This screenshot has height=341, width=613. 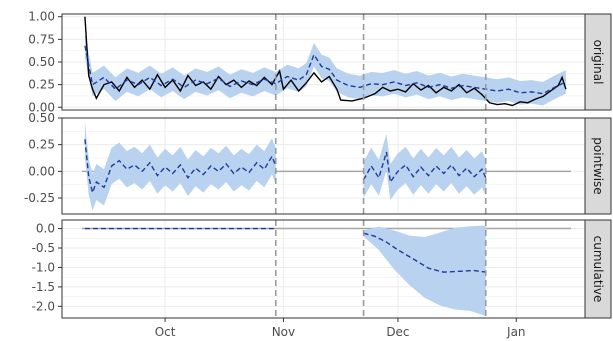 I want to click on facet-strip-label: original, so click(x=598, y=62).